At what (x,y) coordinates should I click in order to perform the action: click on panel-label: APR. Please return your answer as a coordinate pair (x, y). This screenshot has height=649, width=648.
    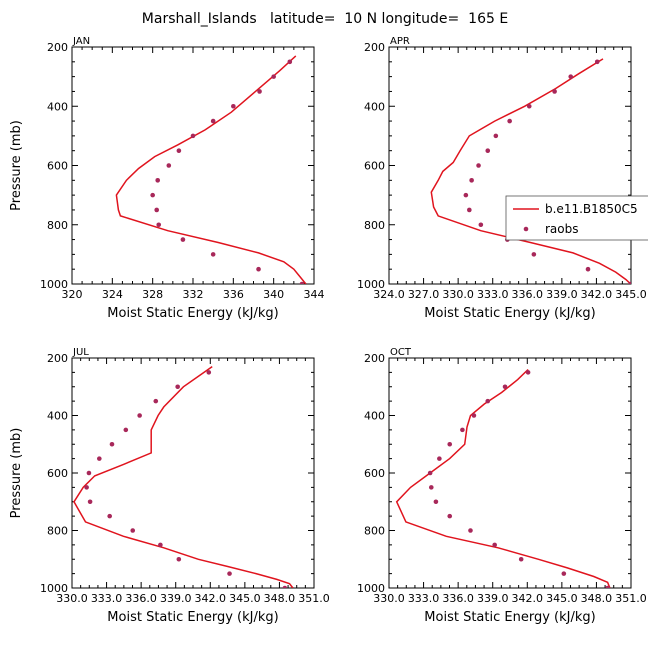
    Looking at the image, I should click on (400, 41).